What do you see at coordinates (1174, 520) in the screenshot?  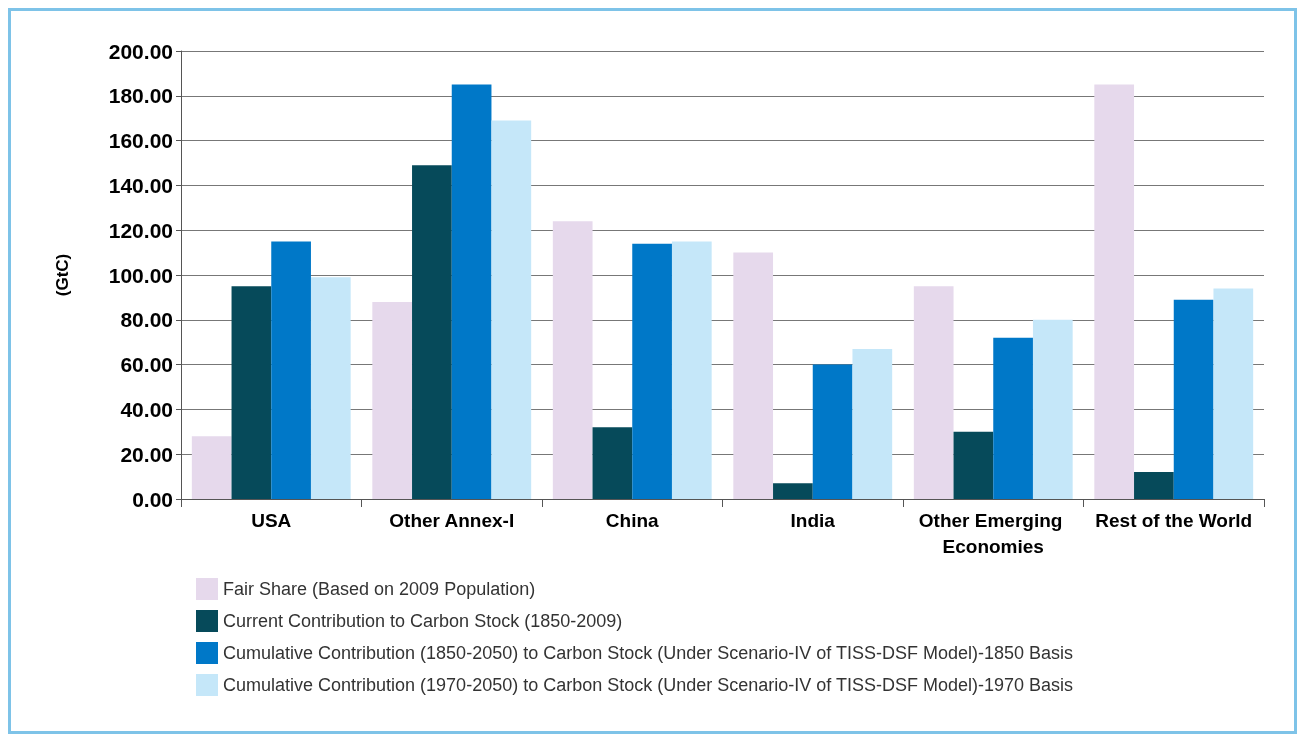 I see `x-tick-label: Rest of the World` at bounding box center [1174, 520].